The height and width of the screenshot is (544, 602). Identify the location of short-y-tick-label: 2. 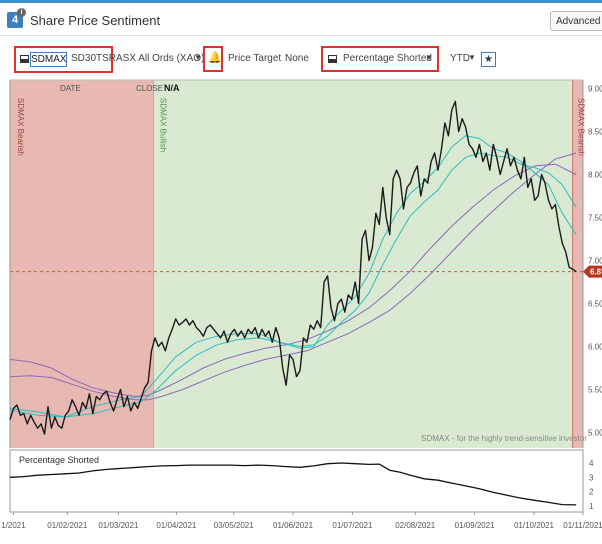
(591, 492).